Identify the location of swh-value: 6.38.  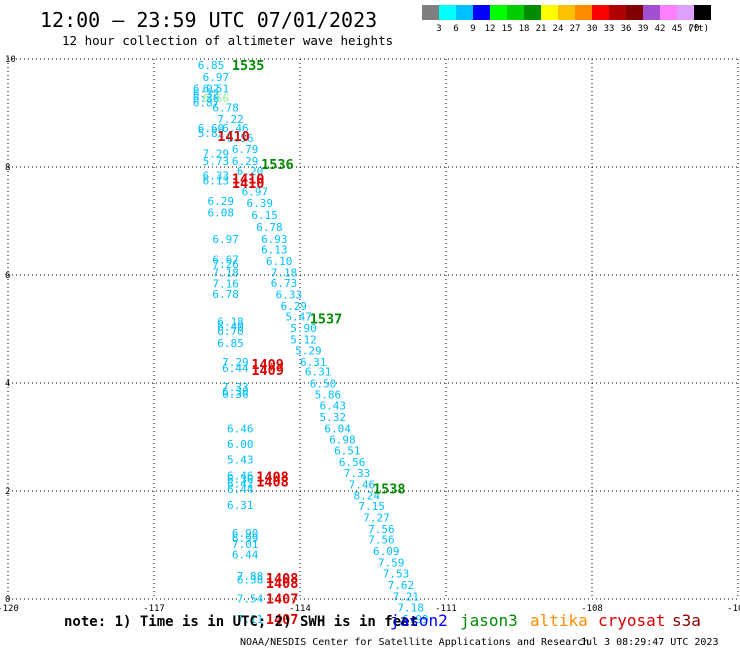
(250, 580).